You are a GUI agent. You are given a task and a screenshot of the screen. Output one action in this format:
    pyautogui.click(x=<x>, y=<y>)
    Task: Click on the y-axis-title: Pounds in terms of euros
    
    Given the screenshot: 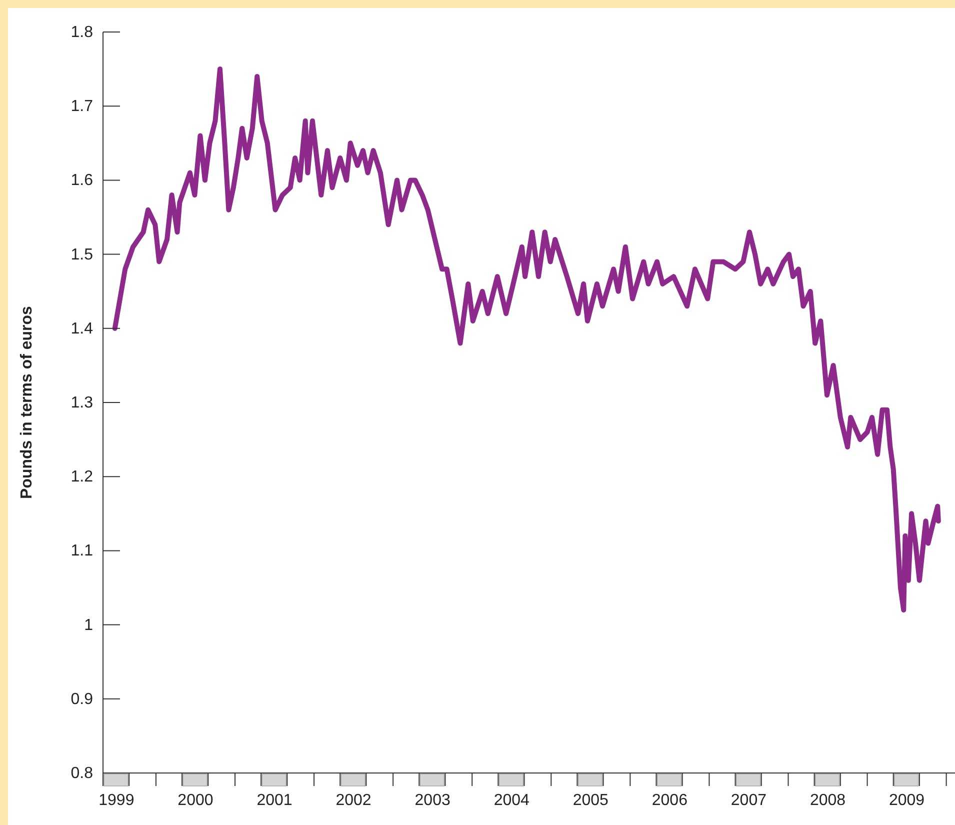 What is the action you would take?
    pyautogui.click(x=27, y=402)
    